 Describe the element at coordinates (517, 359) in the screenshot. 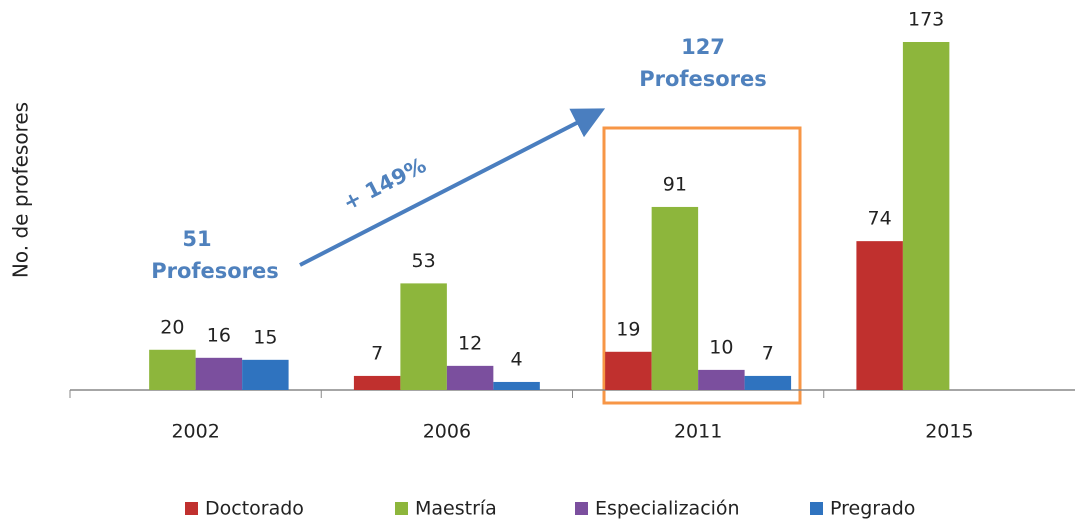

I see `data-label: 4` at that location.